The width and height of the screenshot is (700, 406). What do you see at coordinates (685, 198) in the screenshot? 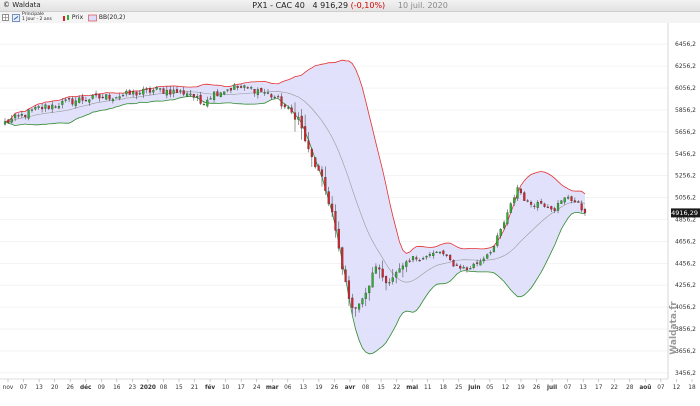
I see `y-tick-label: 5056,2` at bounding box center [685, 198].